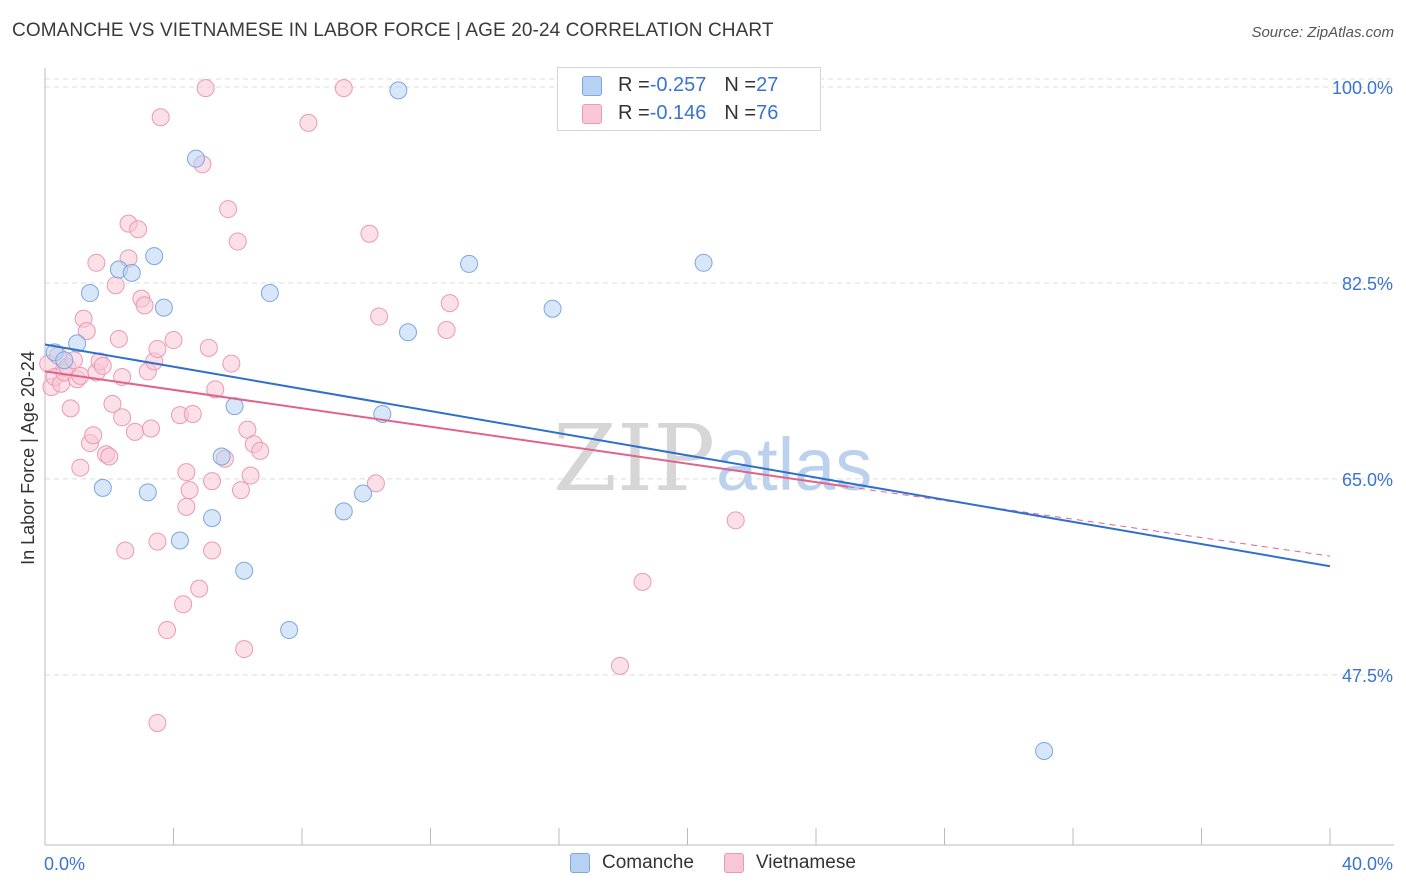  I want to click on n-value: 76, so click(767, 113).